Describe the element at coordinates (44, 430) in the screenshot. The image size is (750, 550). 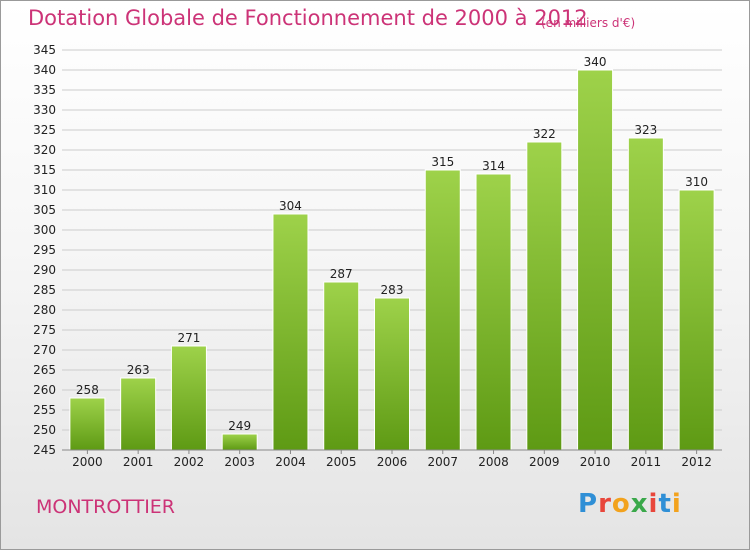
I see `y-tick-label: 250` at that location.